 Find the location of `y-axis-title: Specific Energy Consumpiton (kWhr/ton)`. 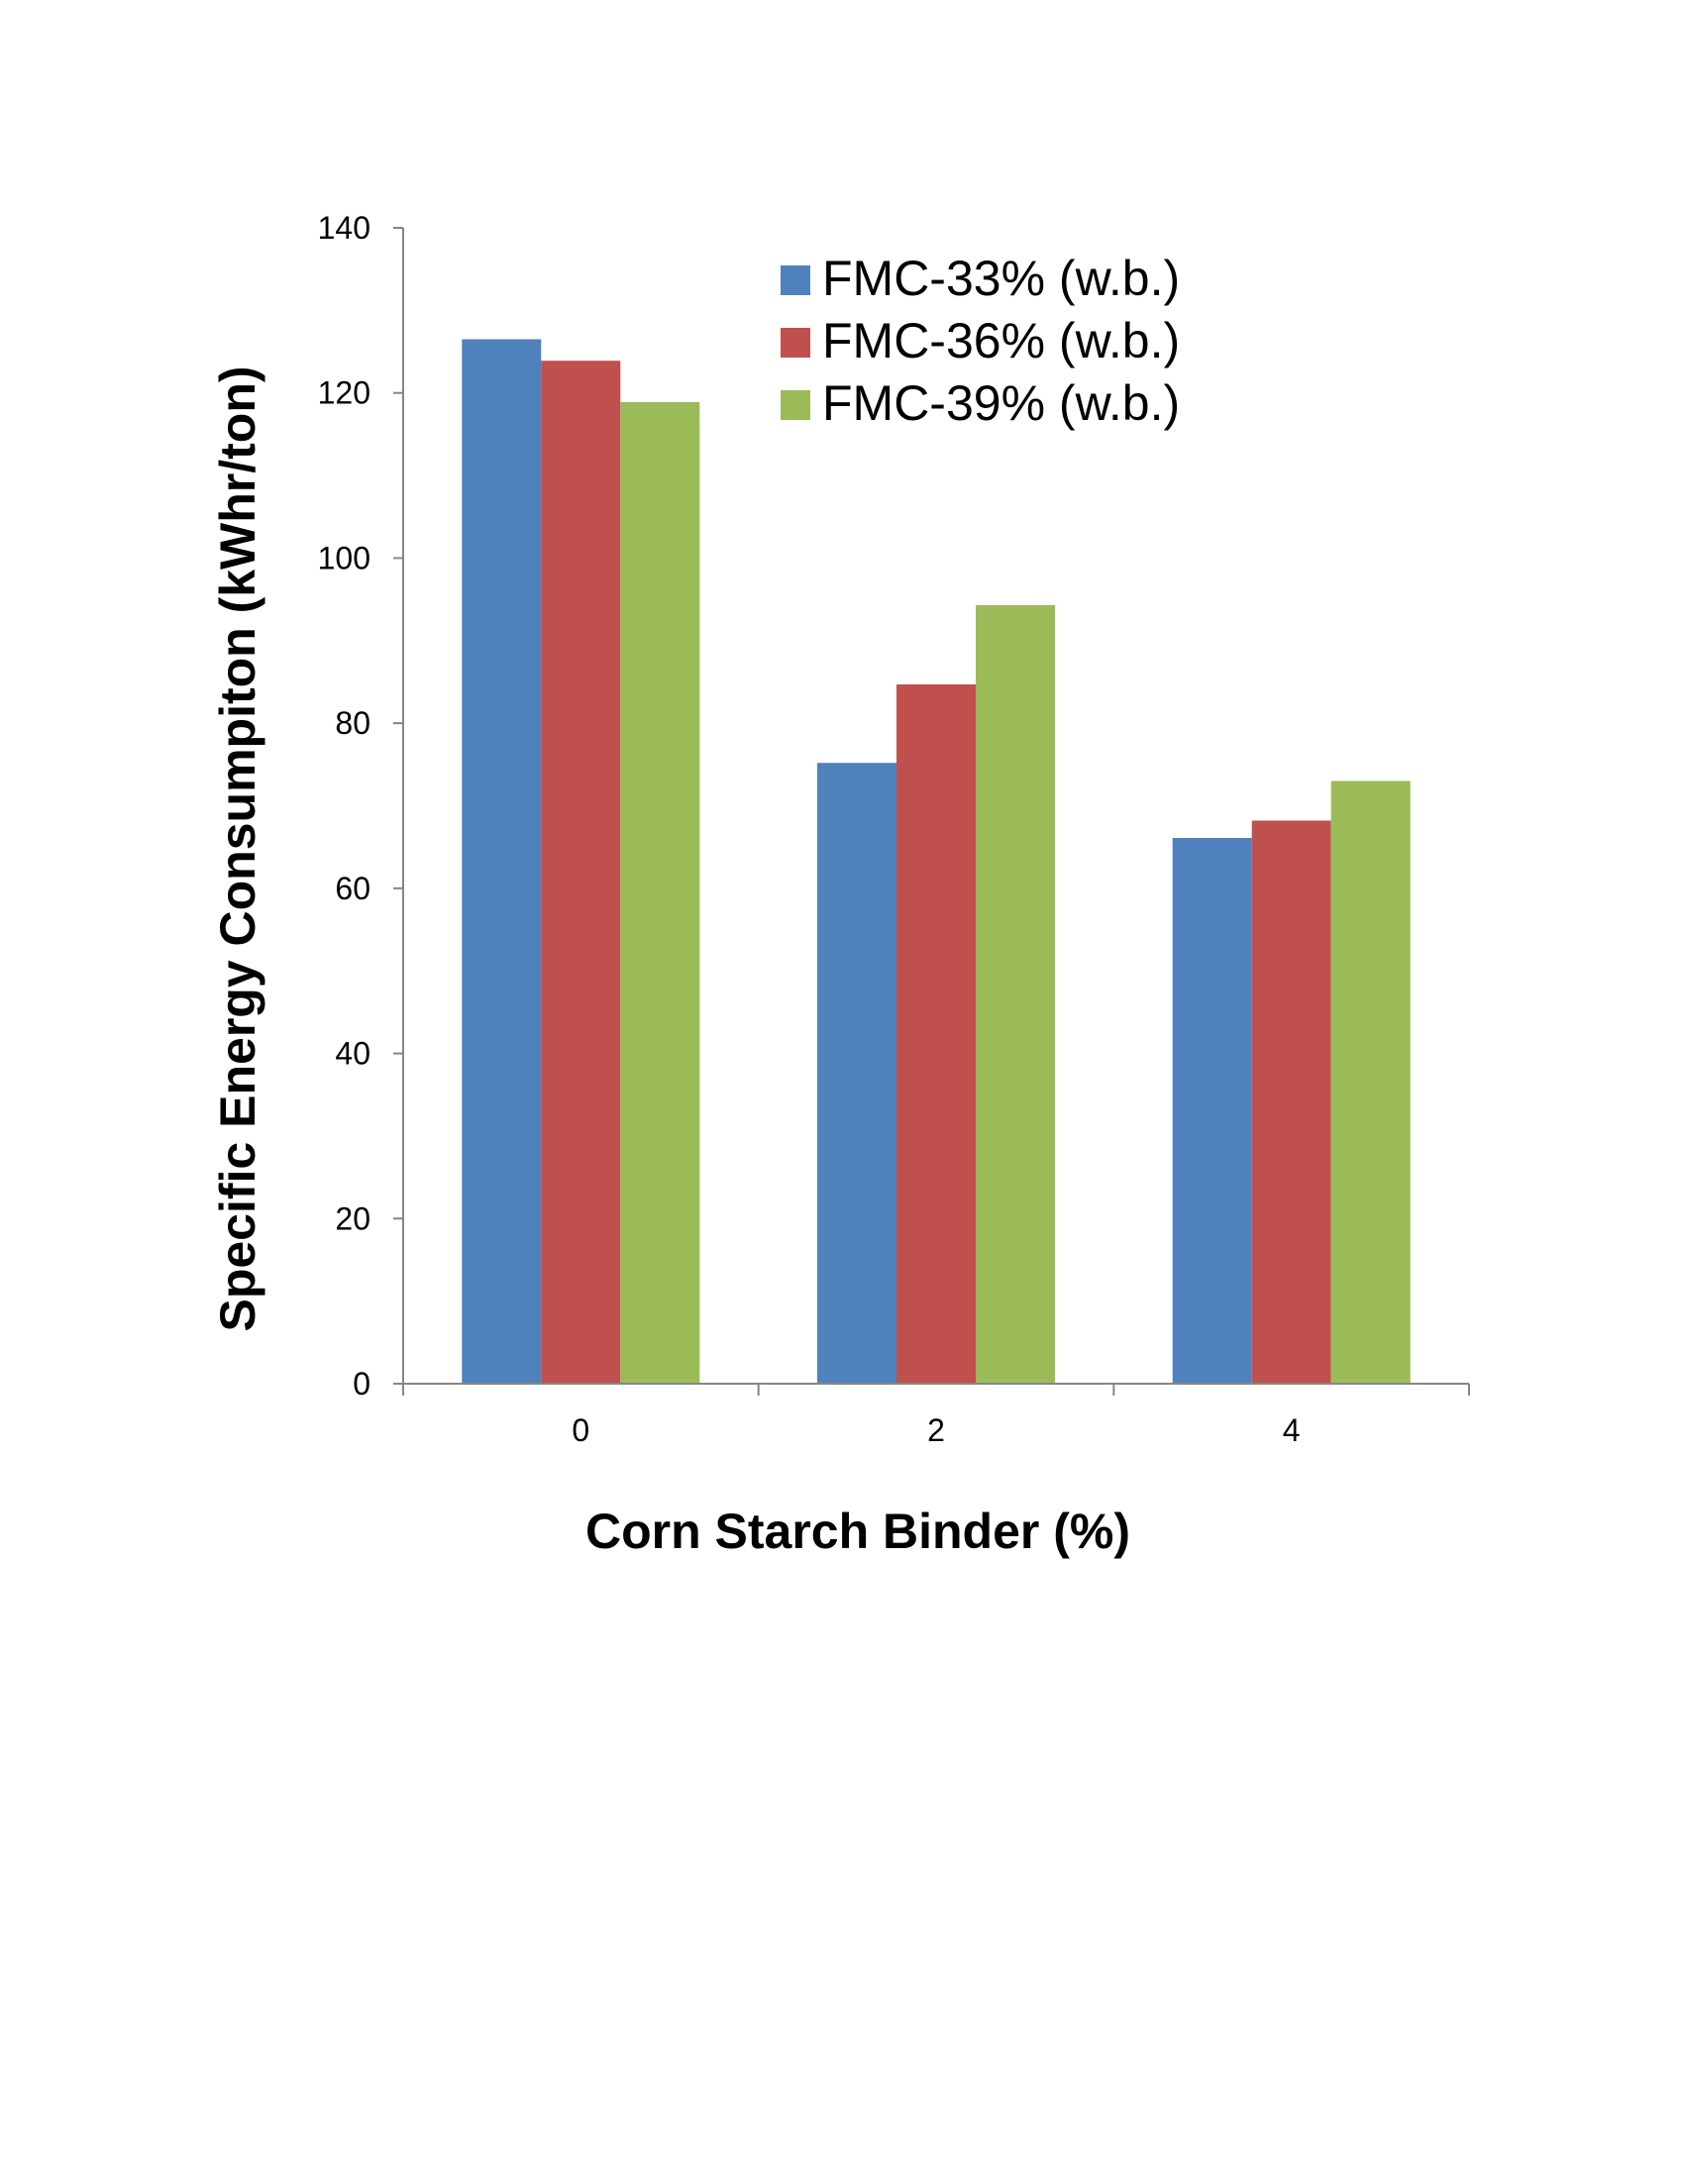

y-axis-title: Specific Energy Consumpiton (kWhr/ton) is located at coordinates (238, 848).